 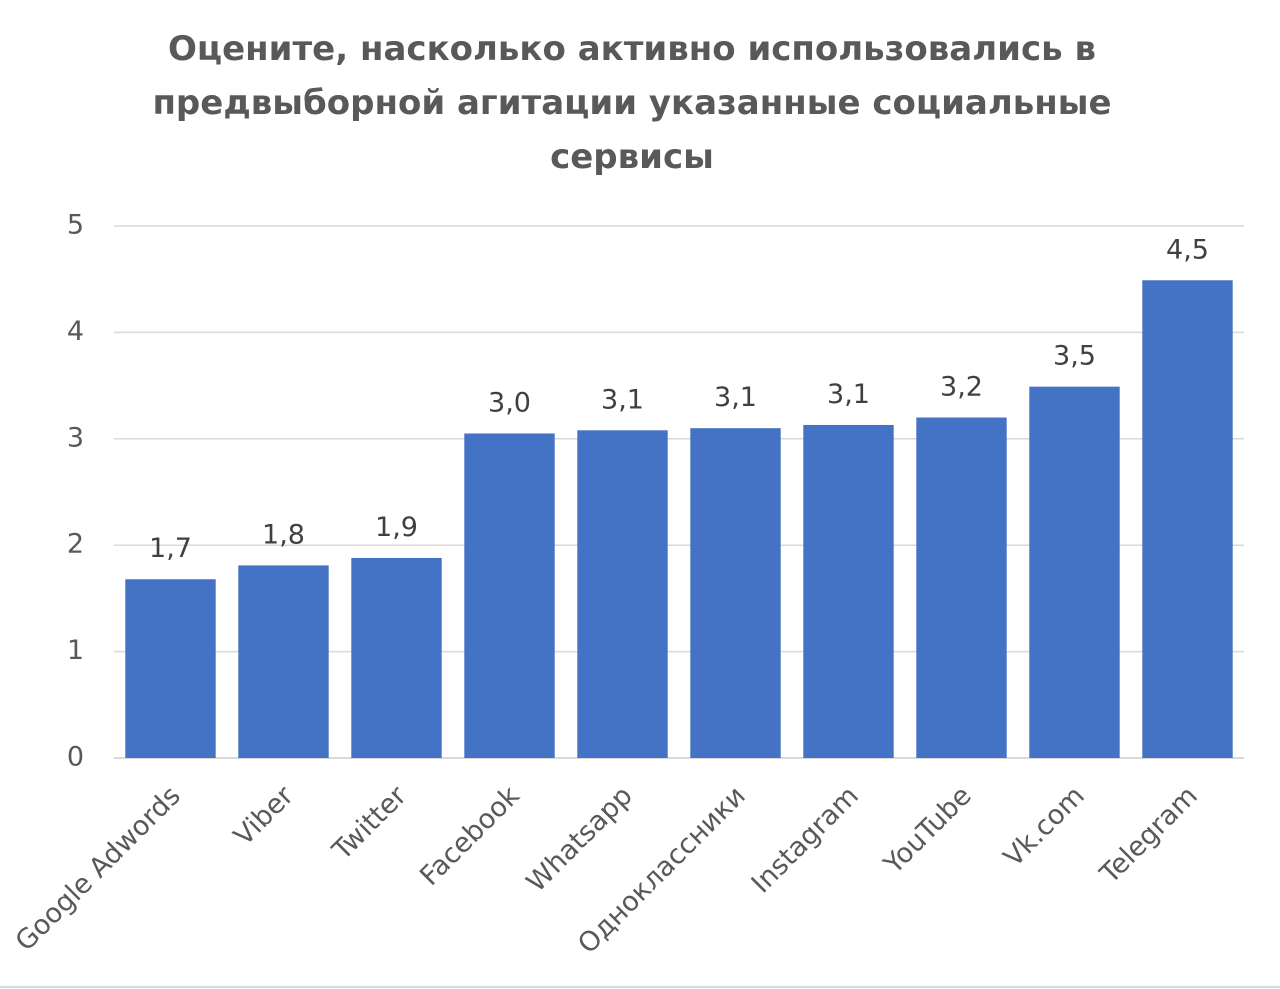 What do you see at coordinates (75, 491) in the screenshot?
I see `y-axis-tick-labels: 0 1 2 3 4 5` at bounding box center [75, 491].